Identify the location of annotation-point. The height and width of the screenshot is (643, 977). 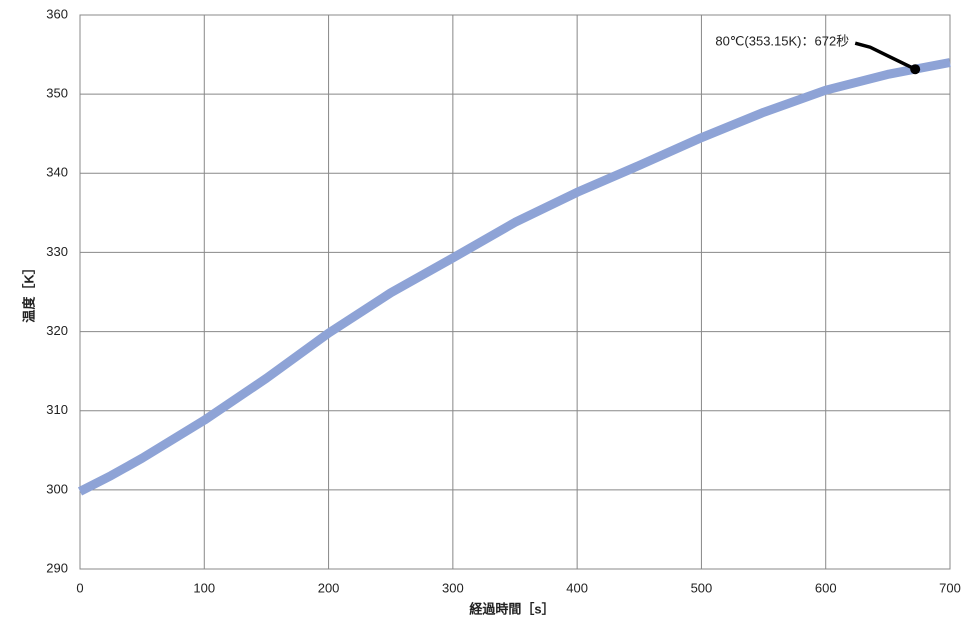
(915, 69).